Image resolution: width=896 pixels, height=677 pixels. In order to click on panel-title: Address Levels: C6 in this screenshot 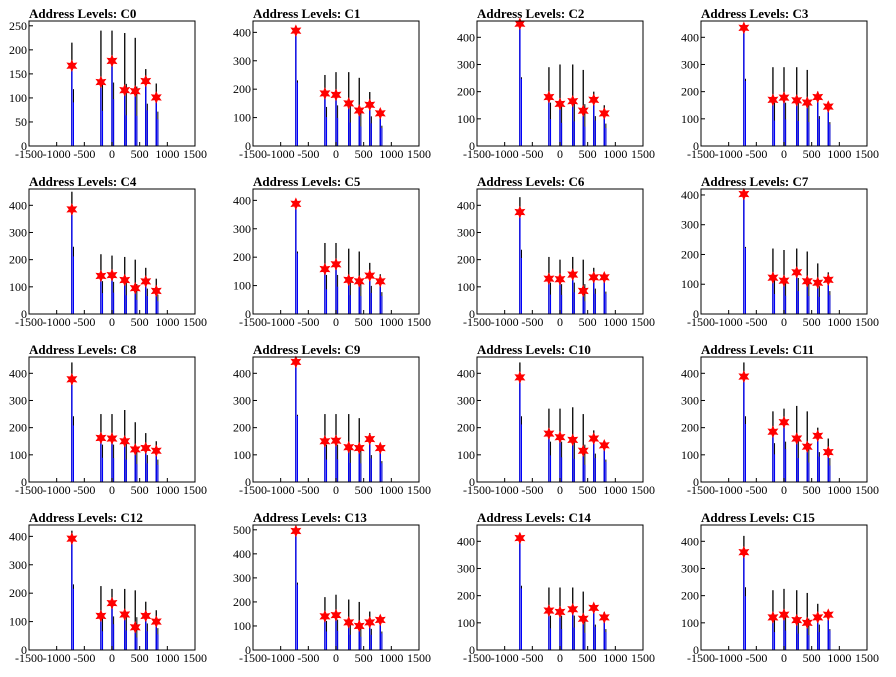, I will do `click(531, 181)`.